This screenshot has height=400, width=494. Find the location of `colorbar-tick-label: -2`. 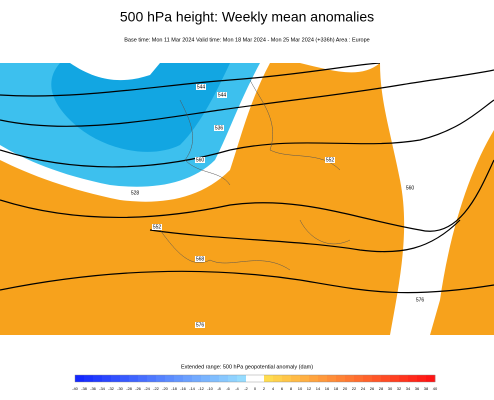

colorbar-tick-label: -2 is located at coordinates (246, 388).